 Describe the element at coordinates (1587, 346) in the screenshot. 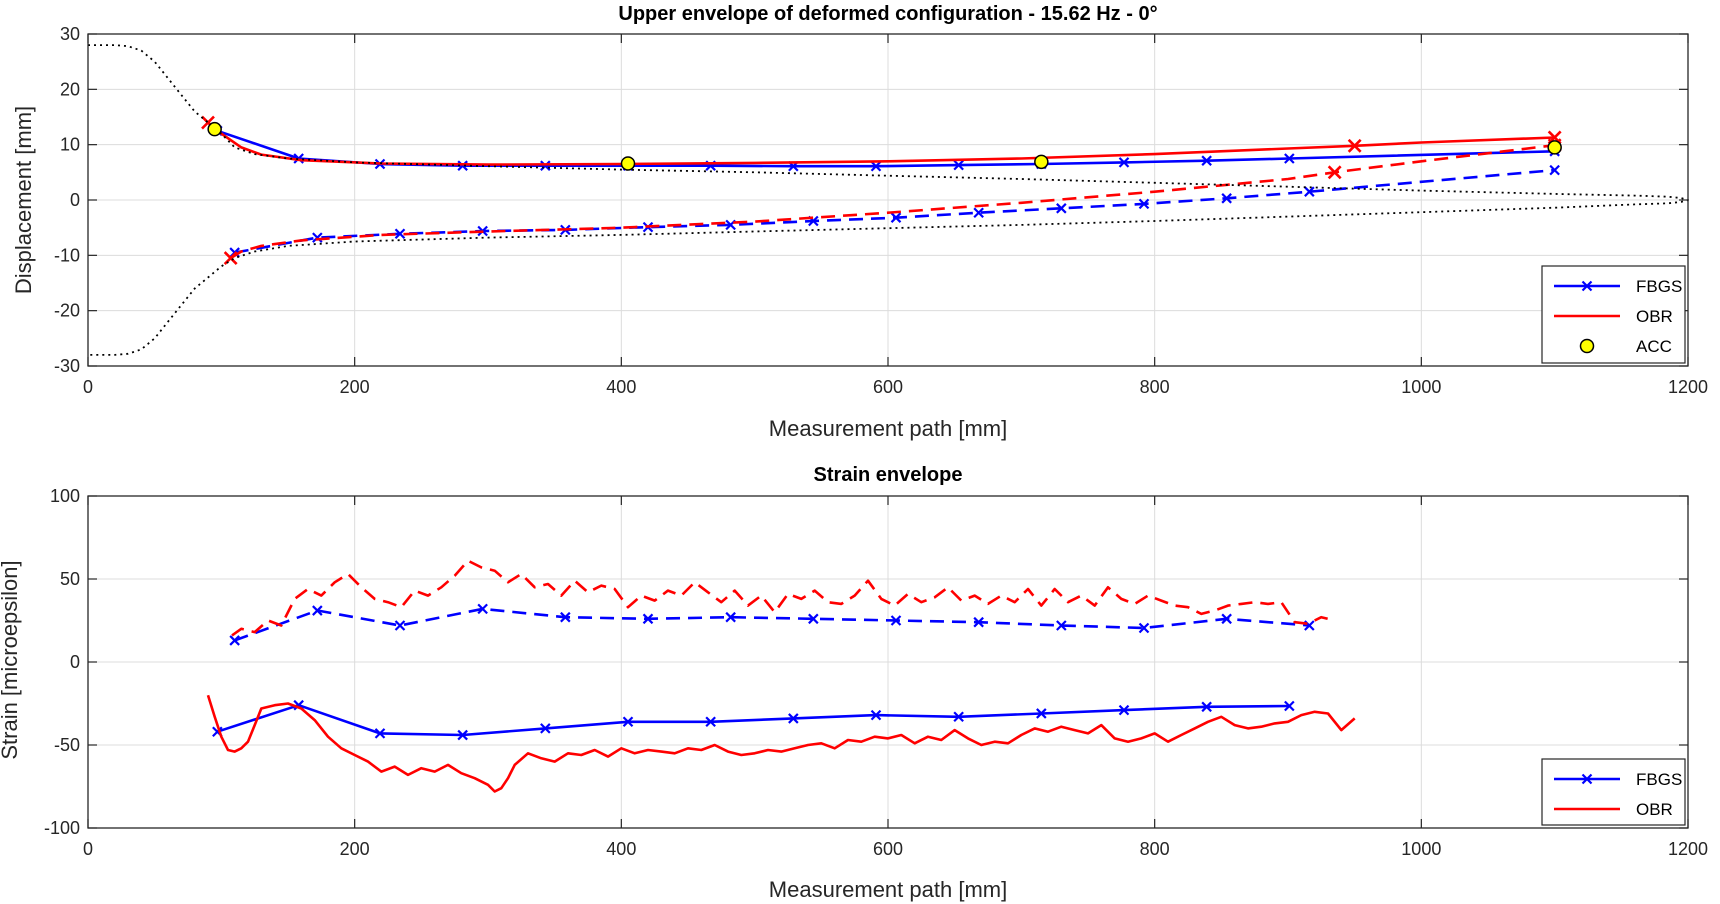

I see `top-legend-swatch-acc` at that location.